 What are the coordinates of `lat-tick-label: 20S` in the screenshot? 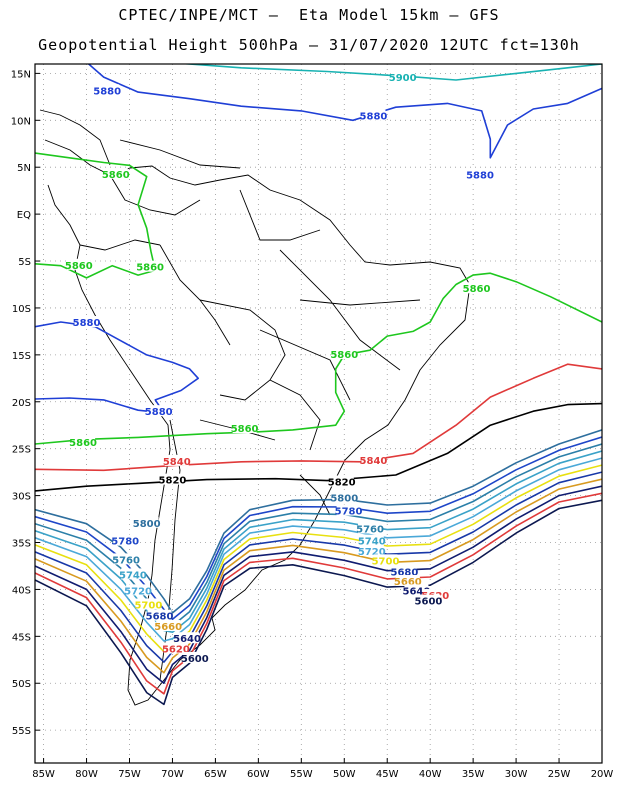 It's located at (21, 403).